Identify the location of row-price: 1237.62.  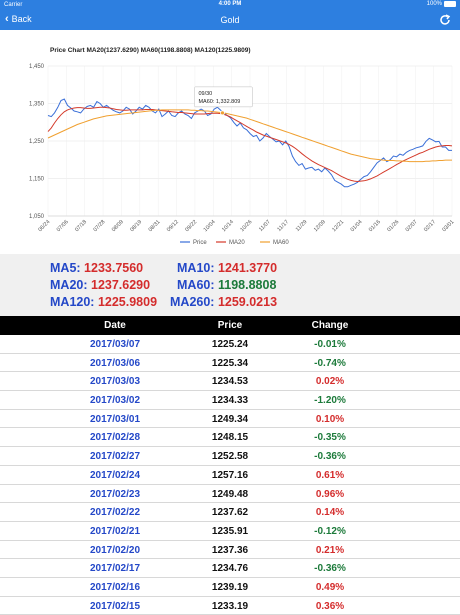
(230, 513).